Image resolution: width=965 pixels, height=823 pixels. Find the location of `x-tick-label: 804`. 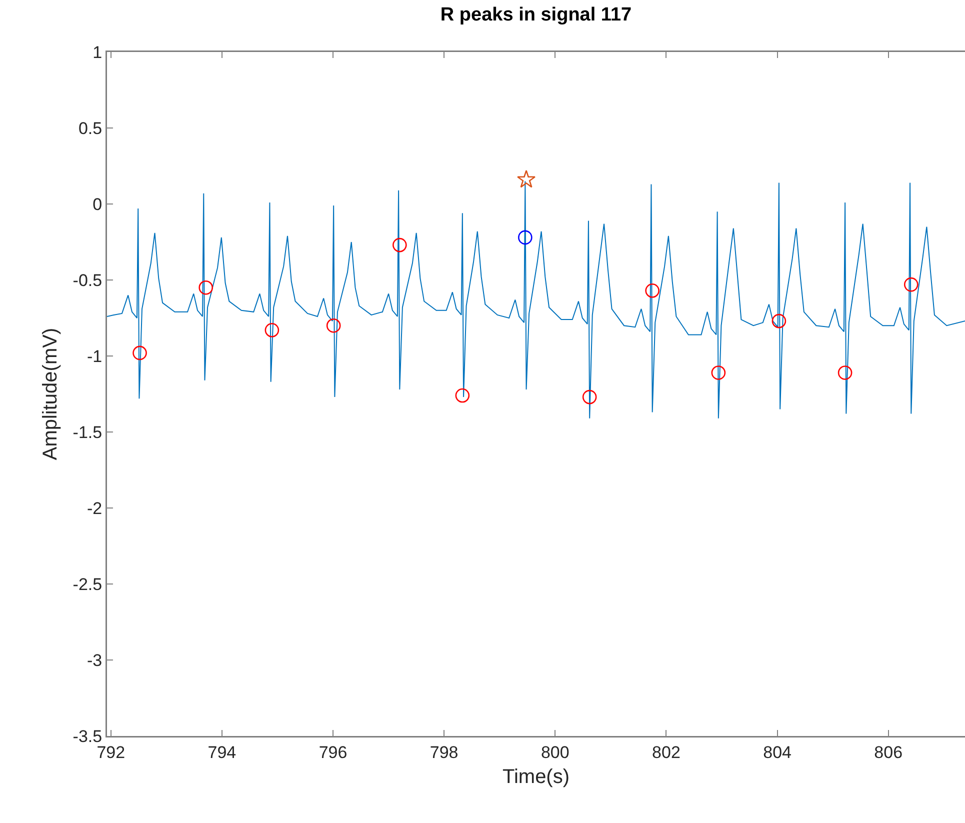

x-tick-label: 804 is located at coordinates (777, 752).